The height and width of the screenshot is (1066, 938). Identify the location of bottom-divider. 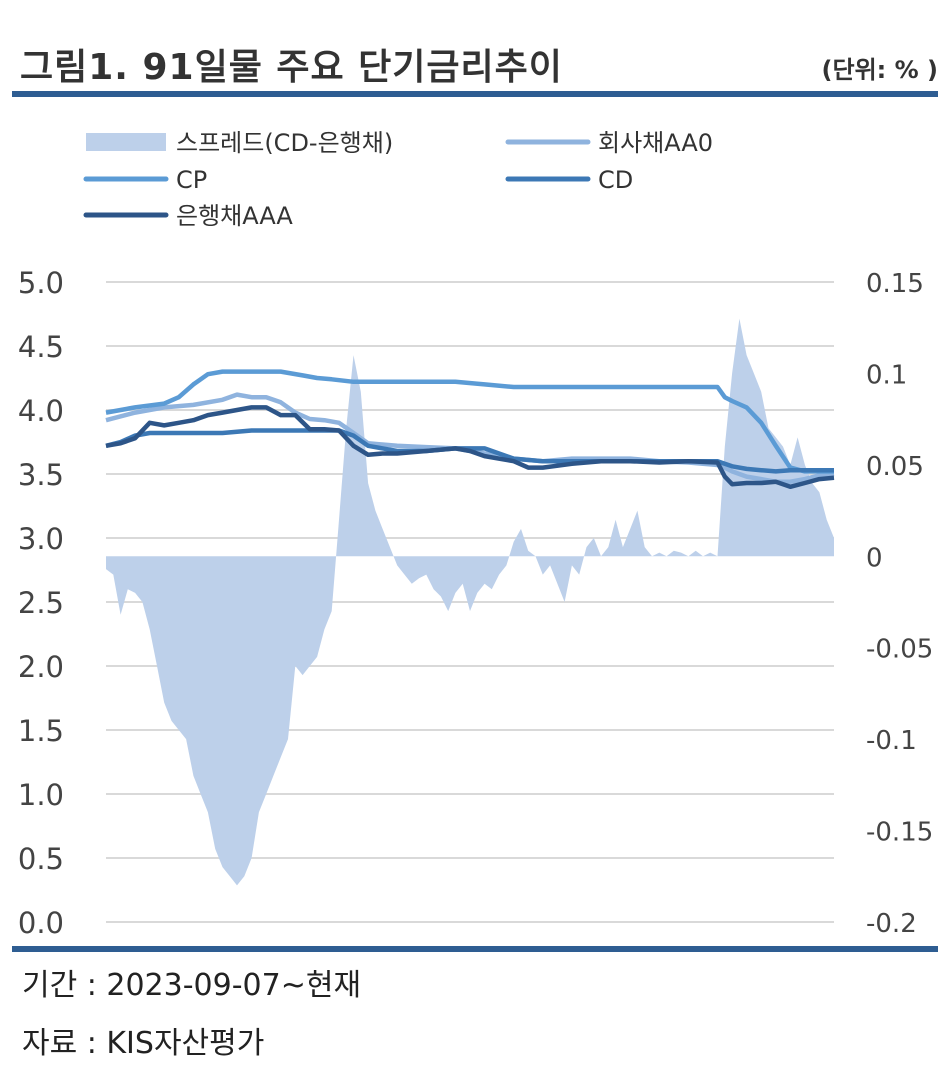
(475, 949).